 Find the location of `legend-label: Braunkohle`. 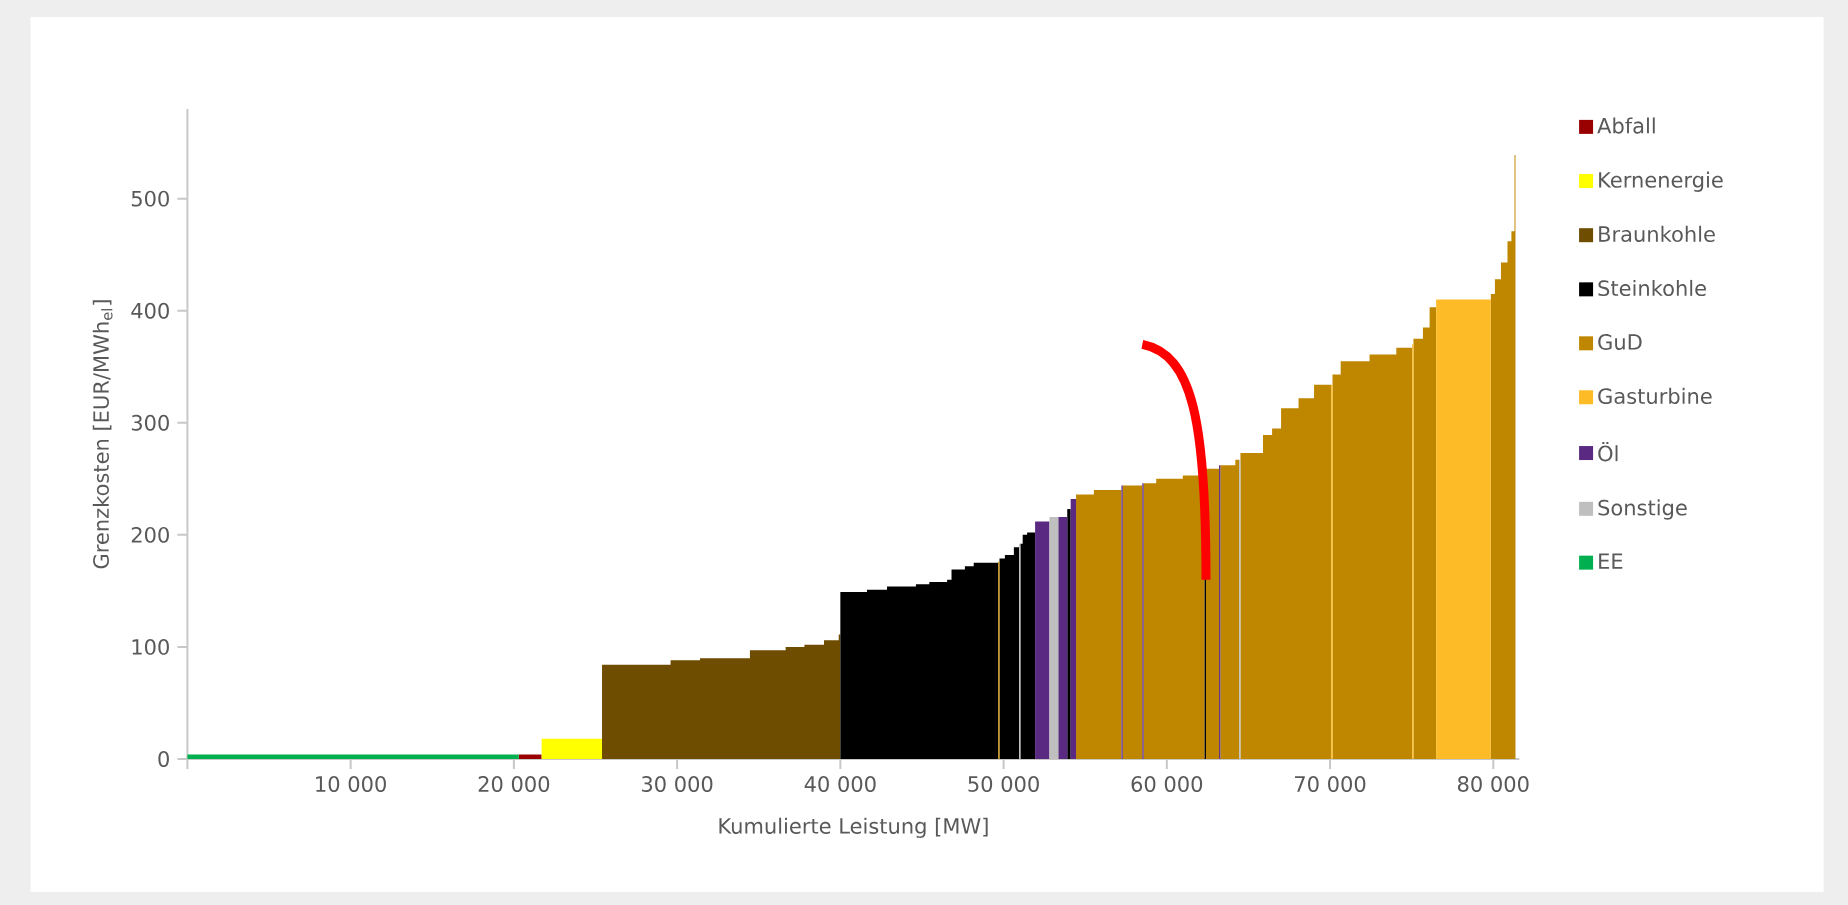

legend-label: Braunkohle is located at coordinates (1657, 233).